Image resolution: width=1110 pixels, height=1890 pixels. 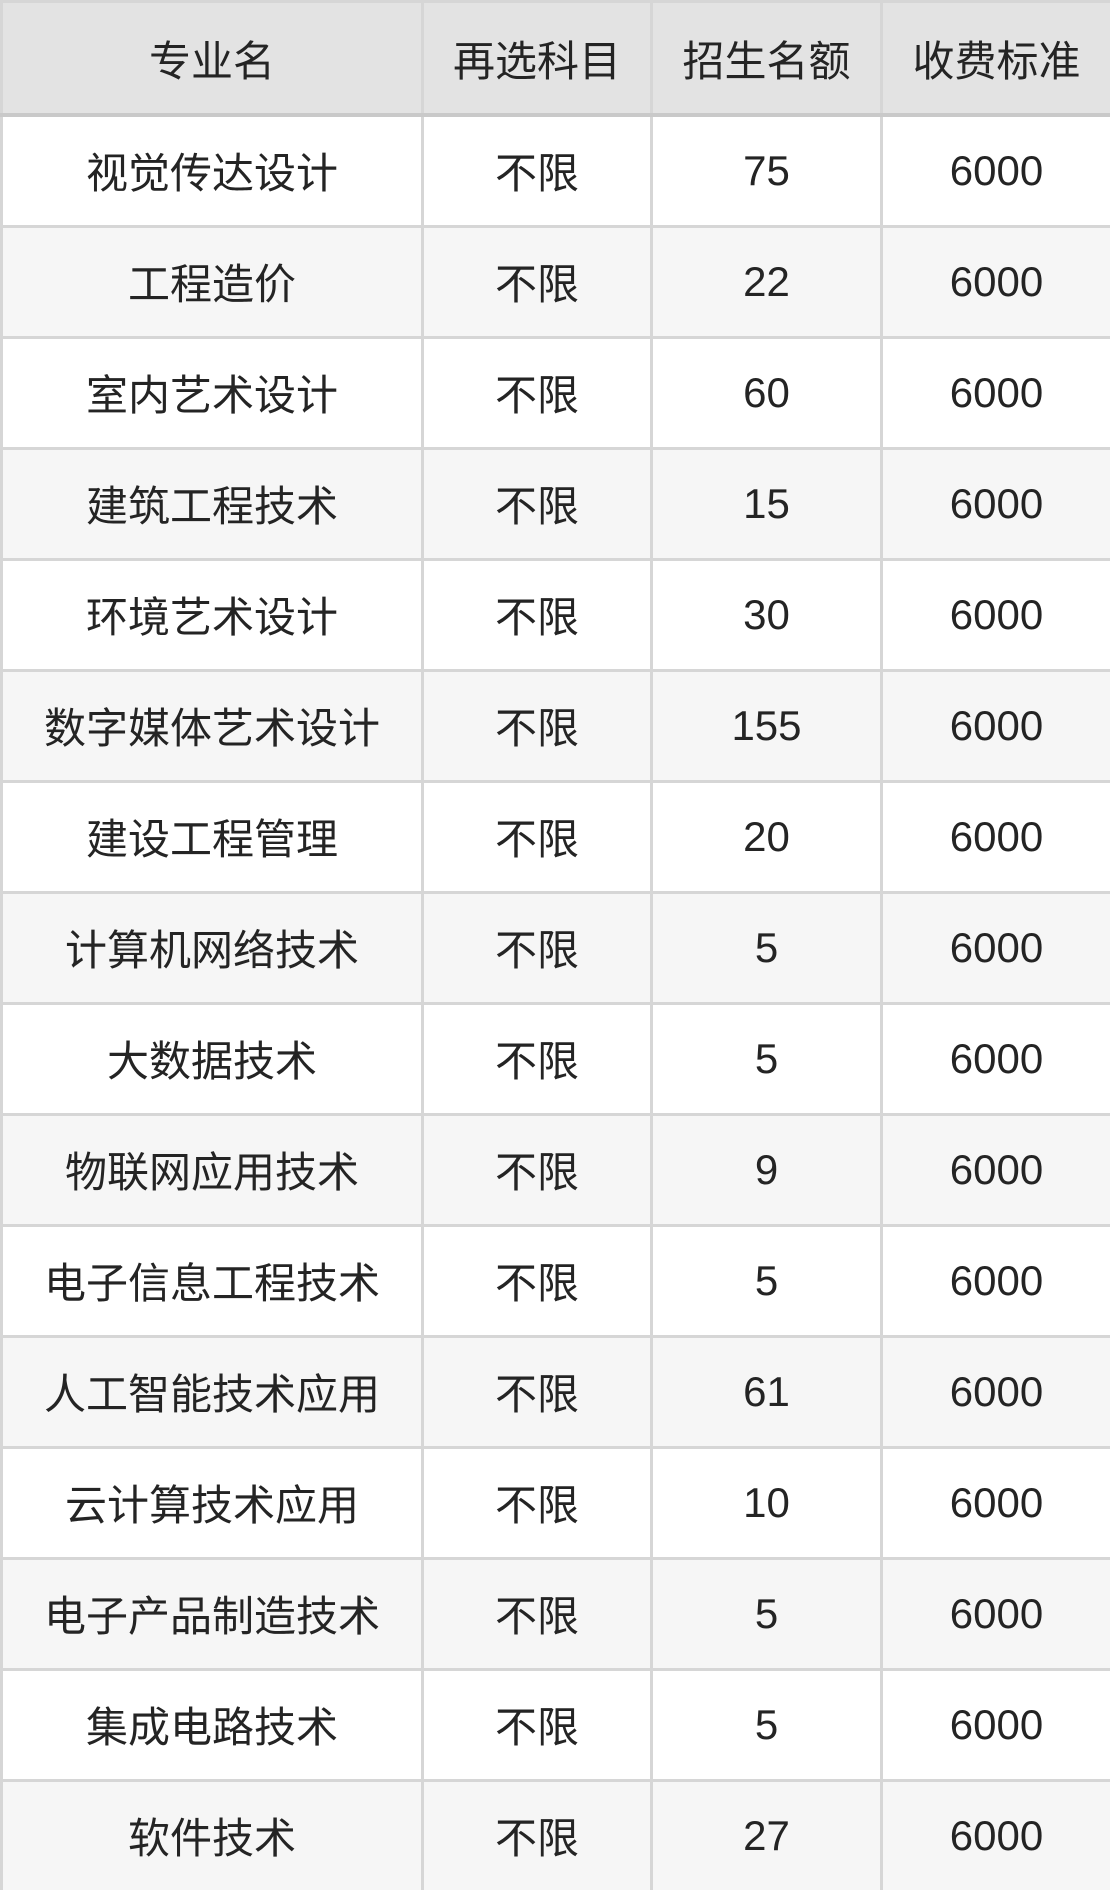 I want to click on cell-quota: 155, so click(x=766, y=725).